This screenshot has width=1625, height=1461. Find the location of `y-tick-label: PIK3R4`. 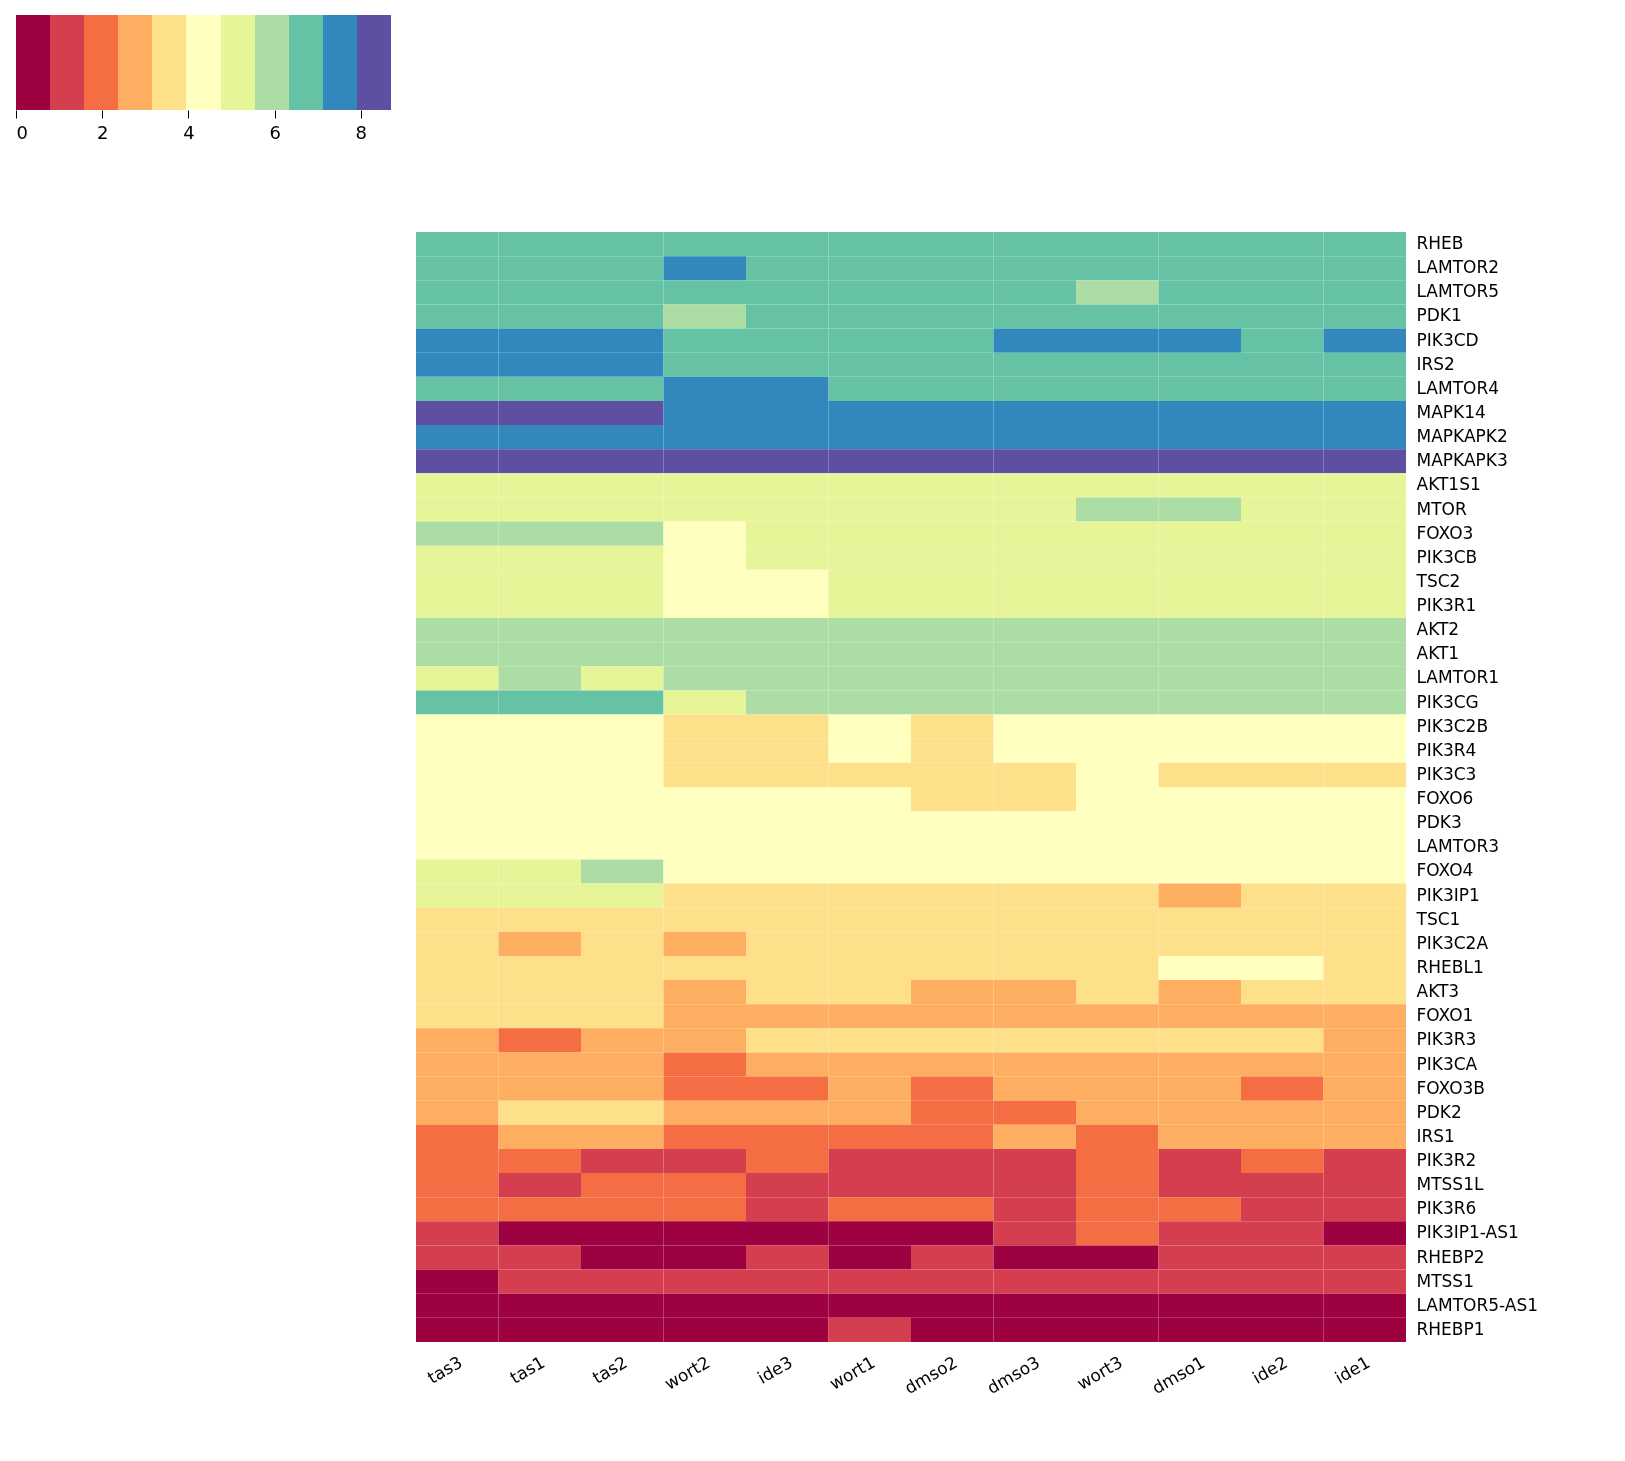

y-tick-label: PIK3R4 is located at coordinates (1446, 749).